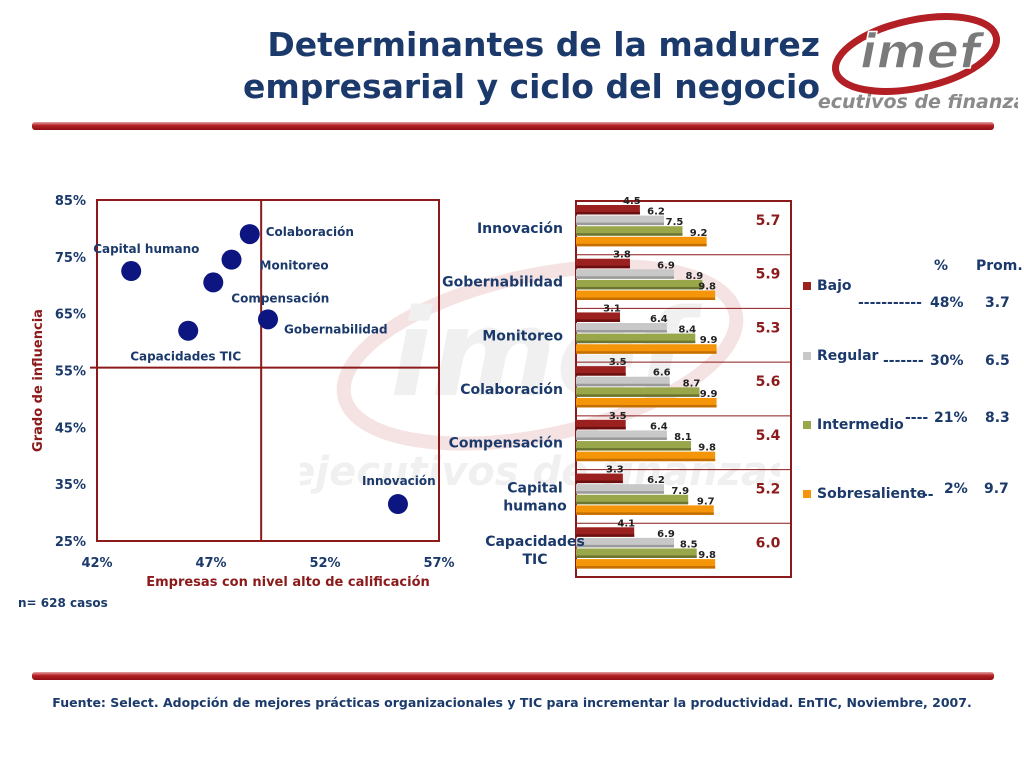 The height and width of the screenshot is (768, 1024). I want to click on bar-value-label: 8.1, so click(683, 437).